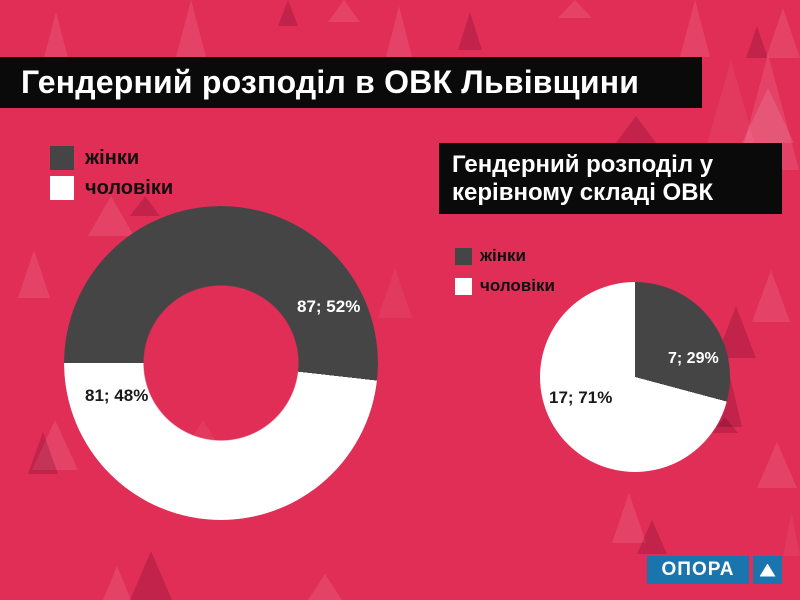  I want to click on opora-logo-icon-box, so click(767, 570).